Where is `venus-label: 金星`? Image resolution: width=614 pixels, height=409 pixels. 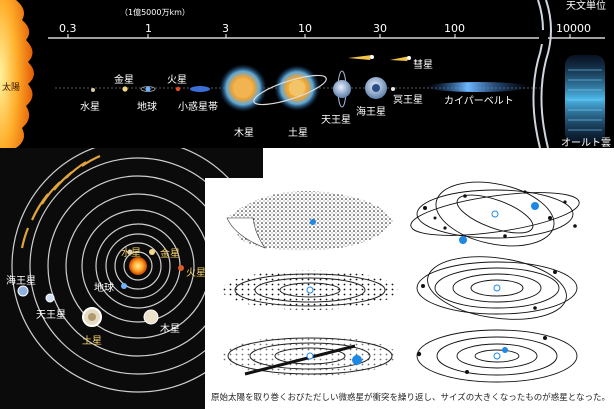
venus-label: 金星 is located at coordinates (124, 80).